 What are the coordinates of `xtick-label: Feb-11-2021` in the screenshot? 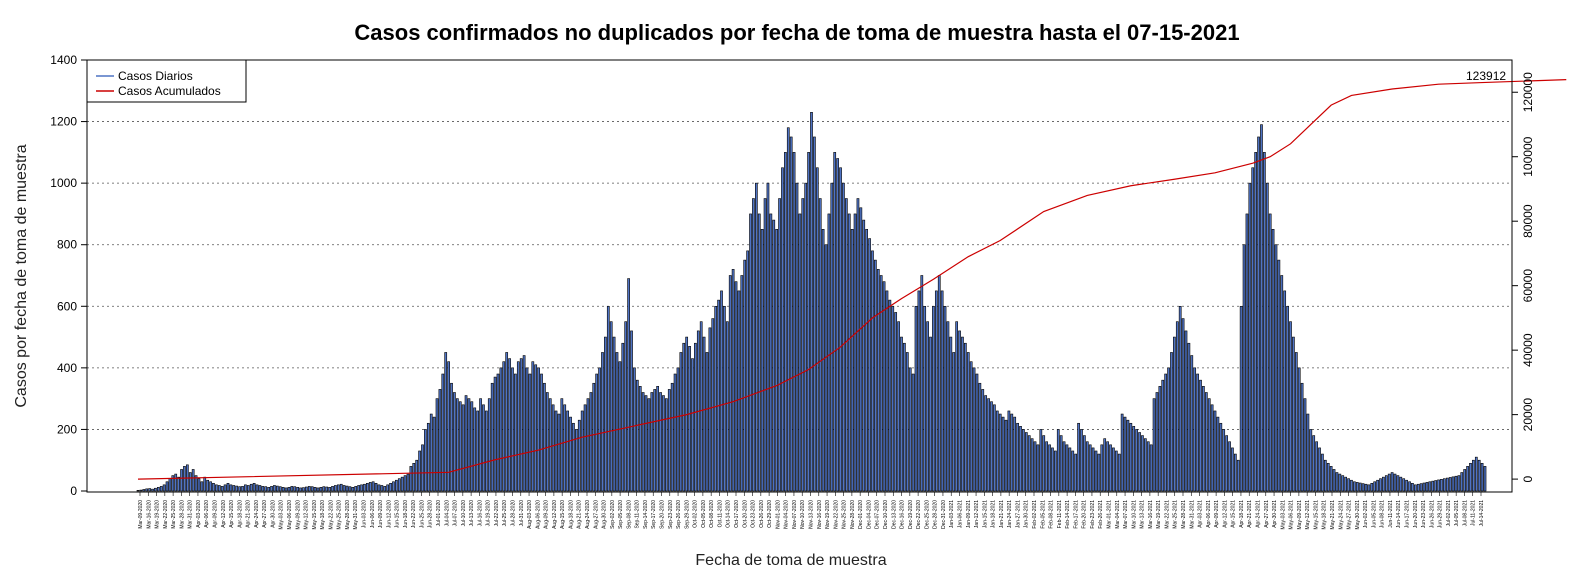 It's located at (1060, 514).